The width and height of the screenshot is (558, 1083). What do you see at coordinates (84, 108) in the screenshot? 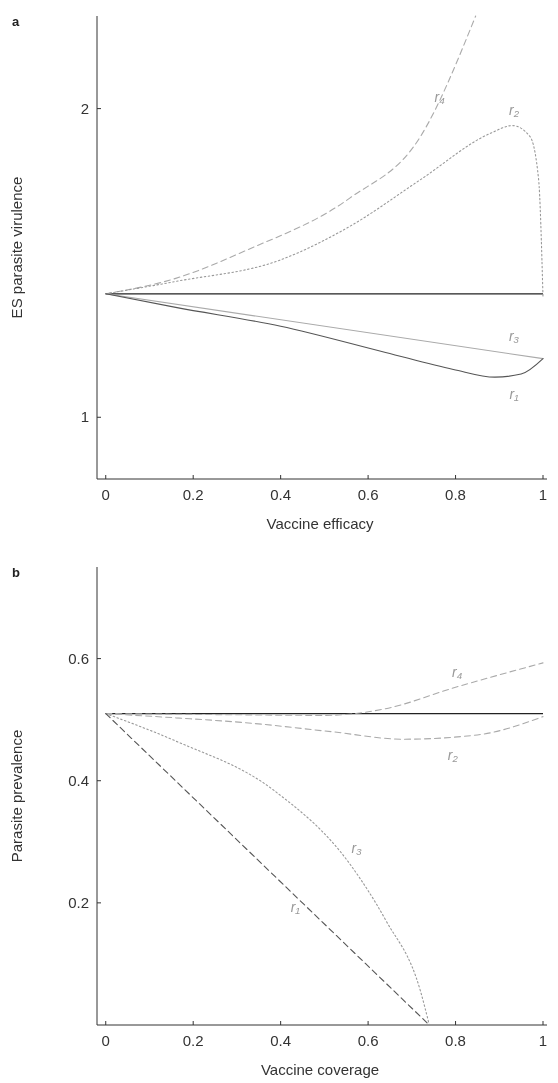
I see `y-tick-label: 2` at bounding box center [84, 108].